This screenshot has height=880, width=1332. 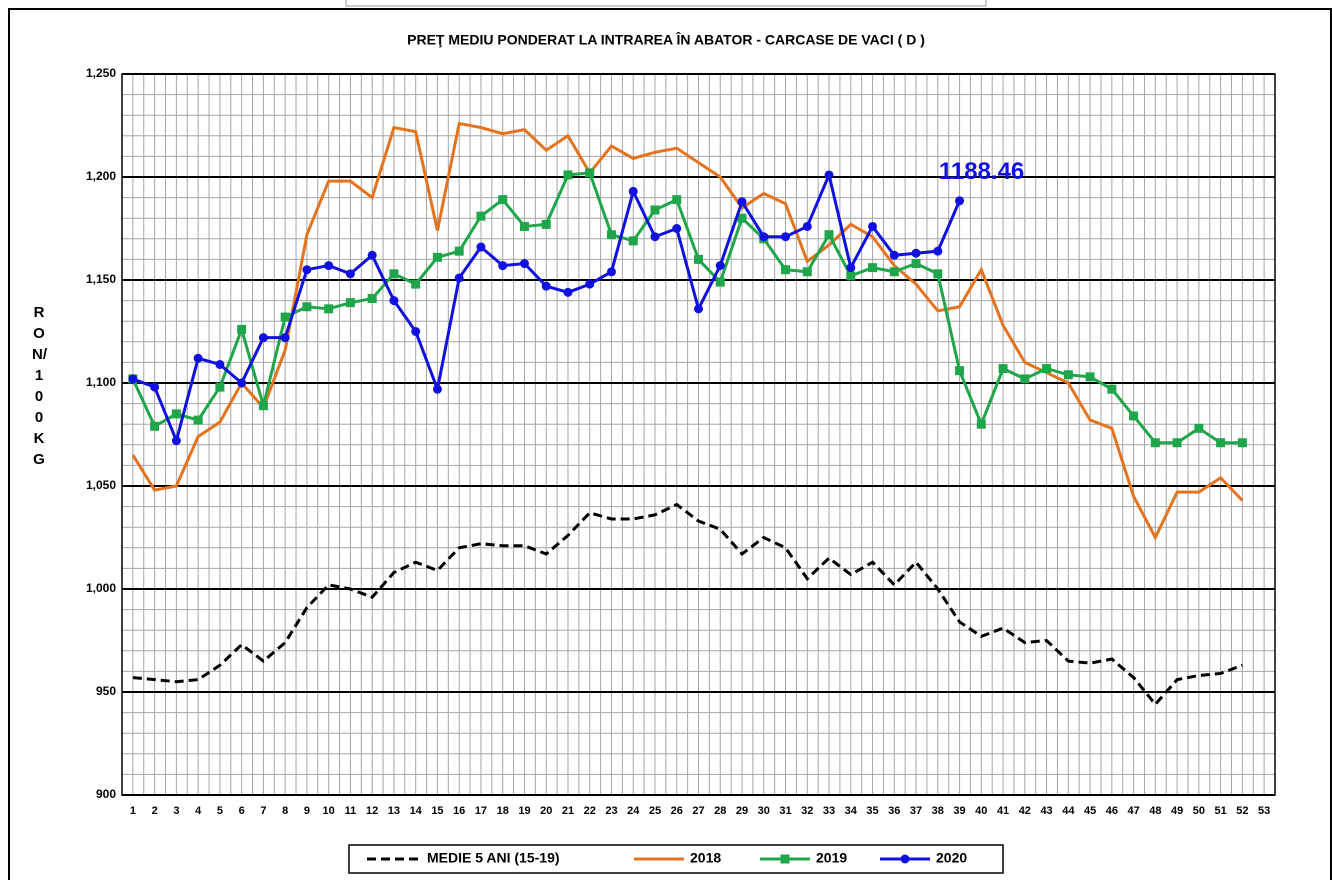 What do you see at coordinates (1003, 811) in the screenshot?
I see `x-tick-label: 41` at bounding box center [1003, 811].